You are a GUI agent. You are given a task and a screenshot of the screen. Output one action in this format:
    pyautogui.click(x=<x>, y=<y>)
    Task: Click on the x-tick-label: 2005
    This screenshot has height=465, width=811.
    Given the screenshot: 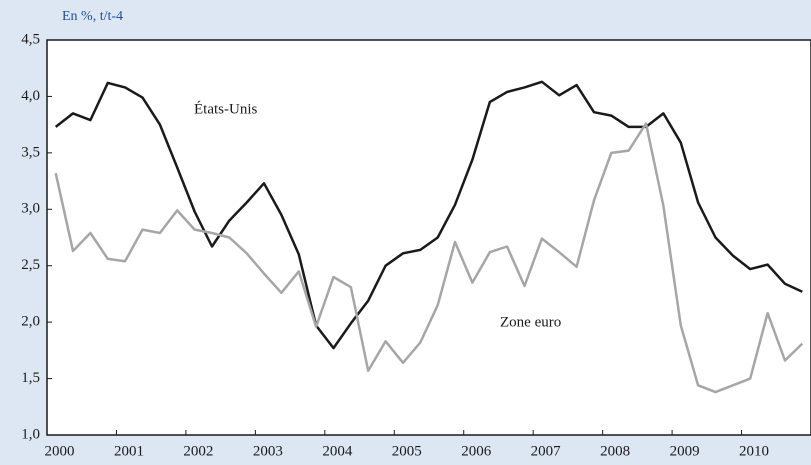 What is the action you would take?
    pyautogui.click(x=407, y=451)
    